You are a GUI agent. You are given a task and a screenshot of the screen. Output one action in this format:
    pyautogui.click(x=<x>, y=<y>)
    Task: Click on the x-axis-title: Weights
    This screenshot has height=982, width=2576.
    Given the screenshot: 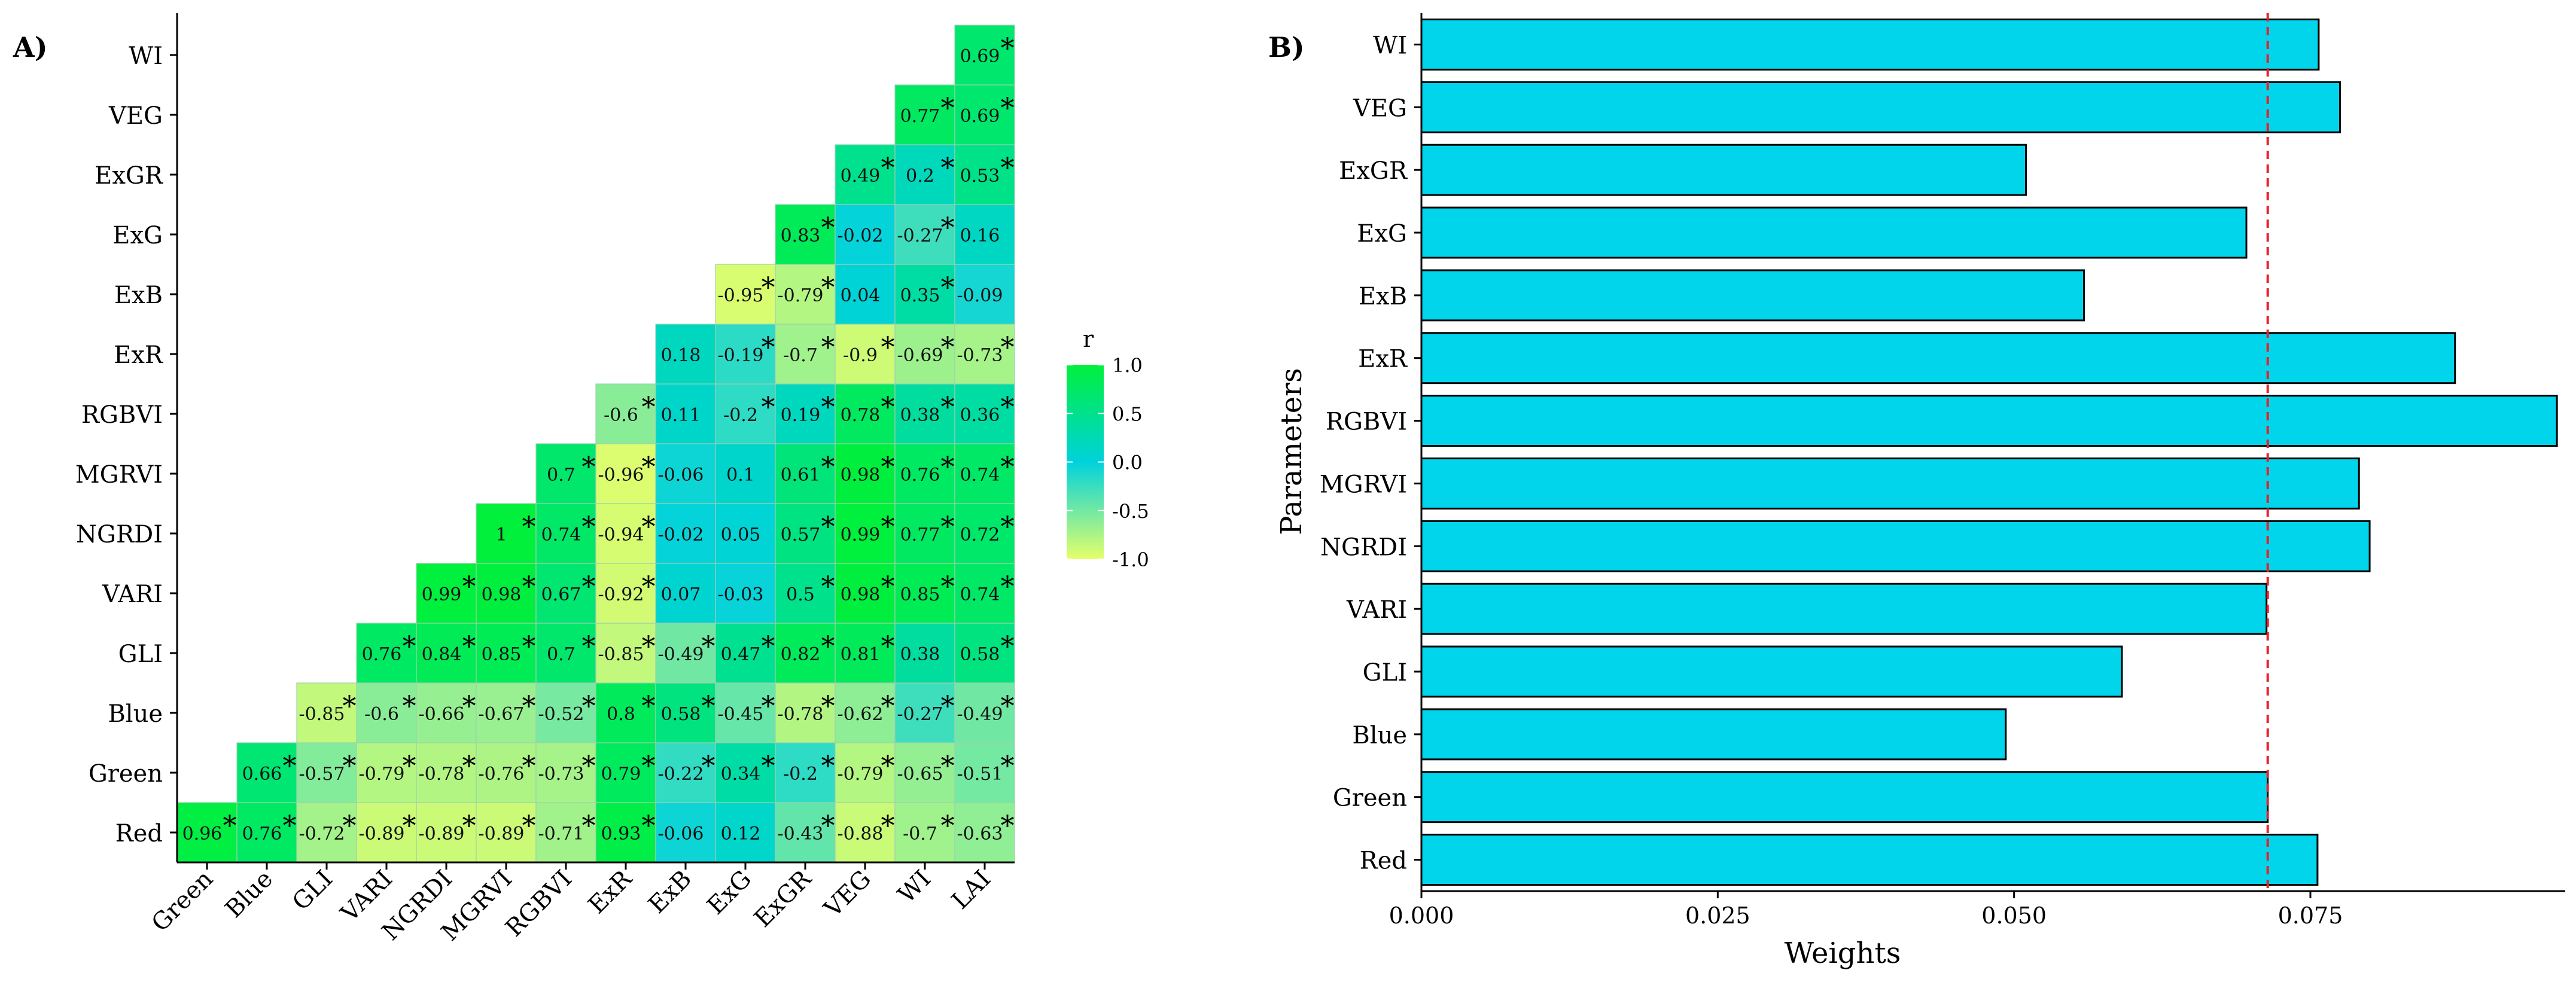 What is the action you would take?
    pyautogui.click(x=1843, y=953)
    